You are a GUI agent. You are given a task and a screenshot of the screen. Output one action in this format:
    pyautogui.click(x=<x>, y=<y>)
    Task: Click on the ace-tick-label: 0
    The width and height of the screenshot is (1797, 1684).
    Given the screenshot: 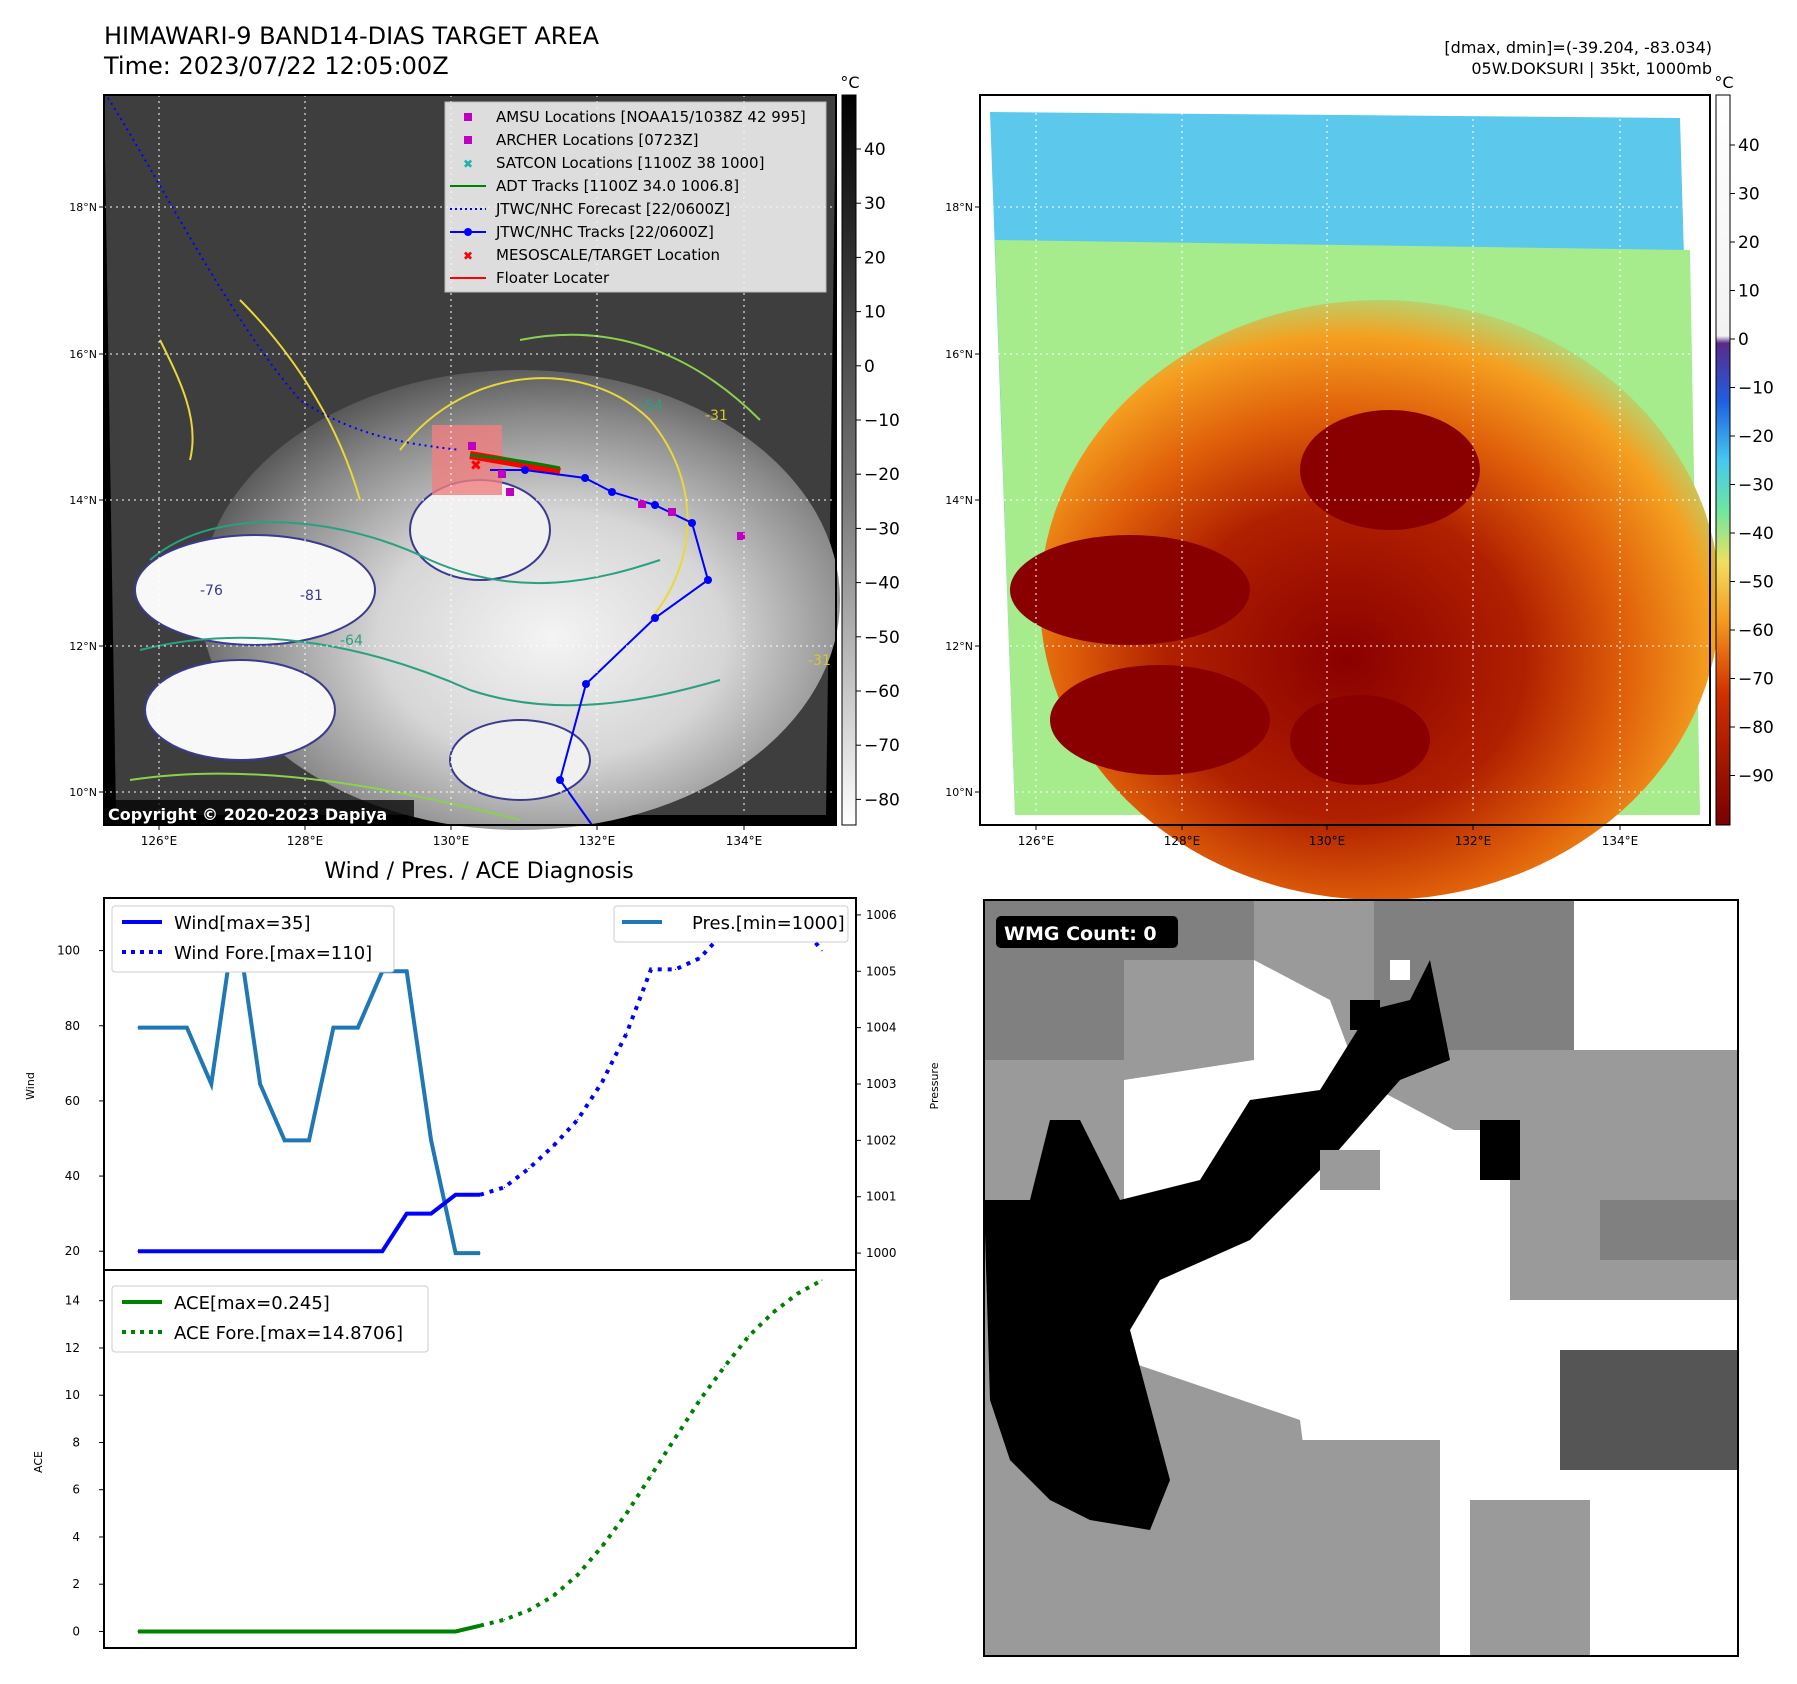 What is the action you would take?
    pyautogui.click(x=76, y=1631)
    